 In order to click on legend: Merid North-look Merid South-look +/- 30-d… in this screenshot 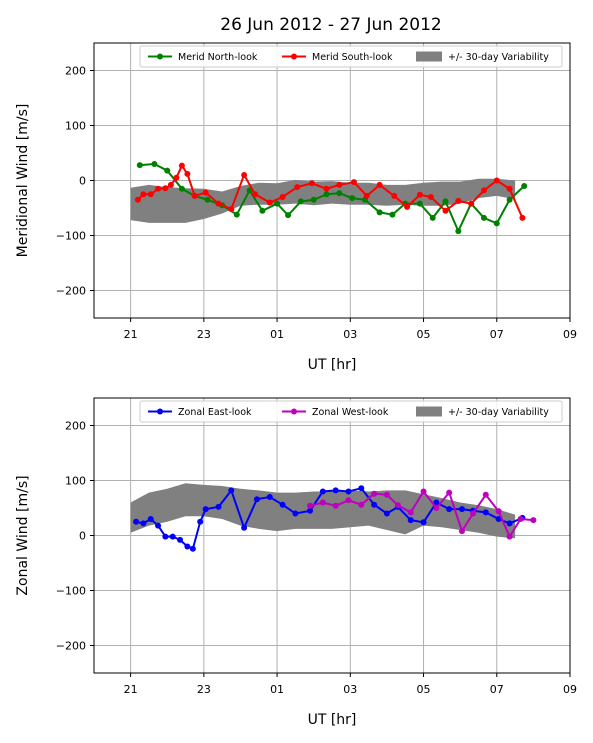, I will do `click(351, 56)`.